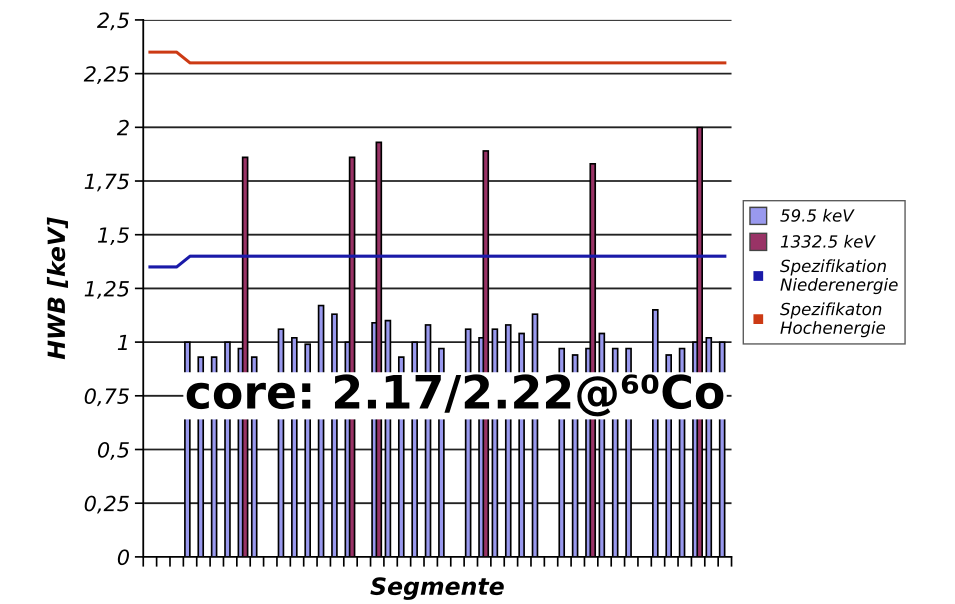  Describe the element at coordinates (113, 236) in the screenshot. I see `y-tick-label: 1,5` at that location.